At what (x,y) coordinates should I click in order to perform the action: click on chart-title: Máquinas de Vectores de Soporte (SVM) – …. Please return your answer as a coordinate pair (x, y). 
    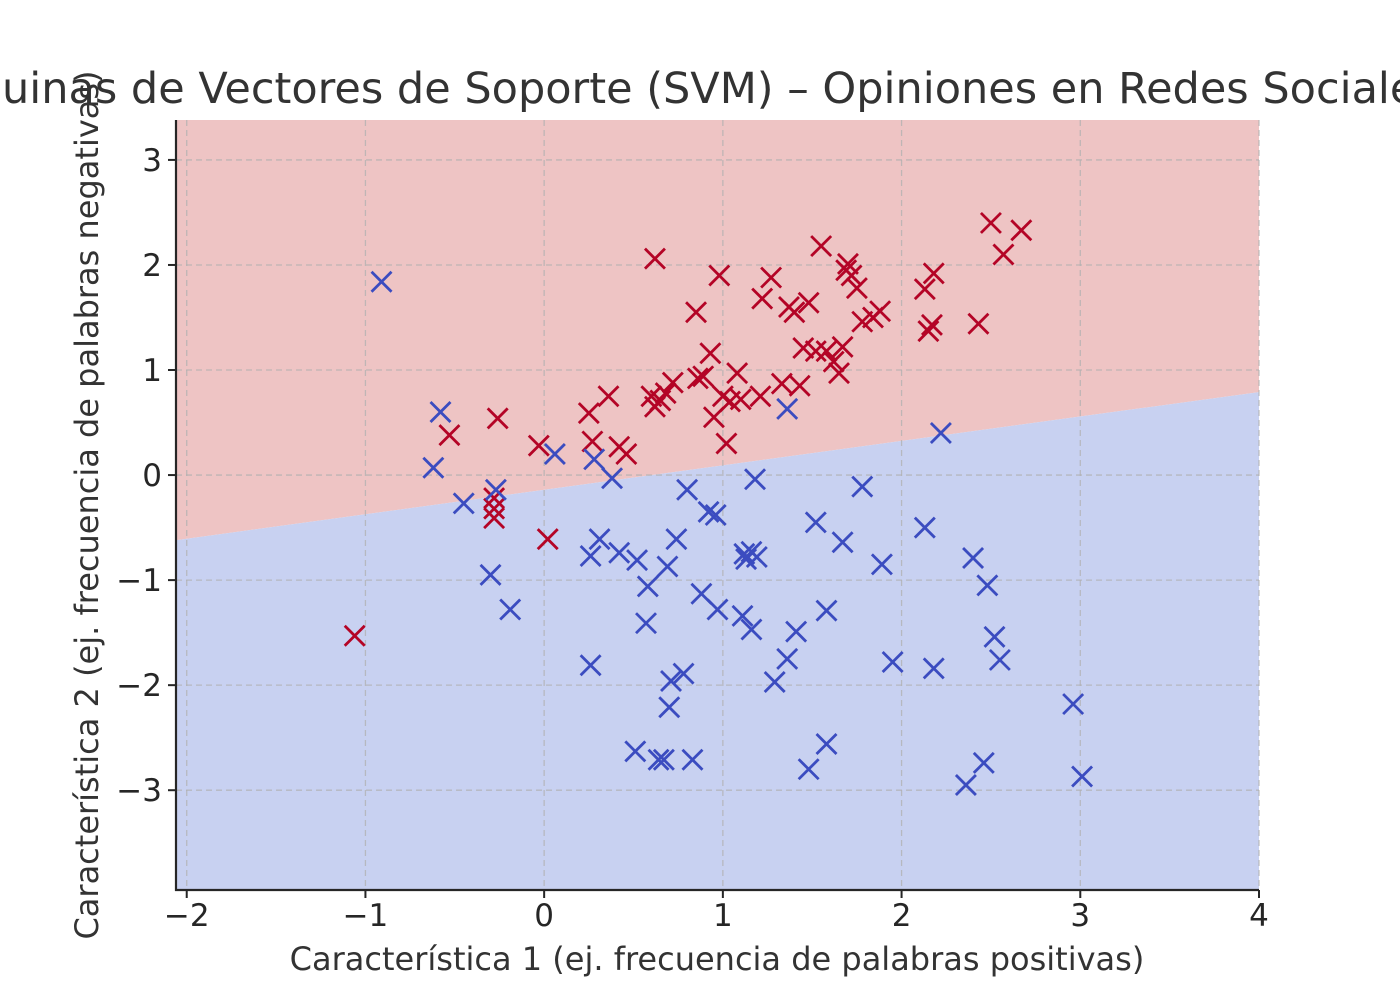
    Looking at the image, I should click on (700, 89).